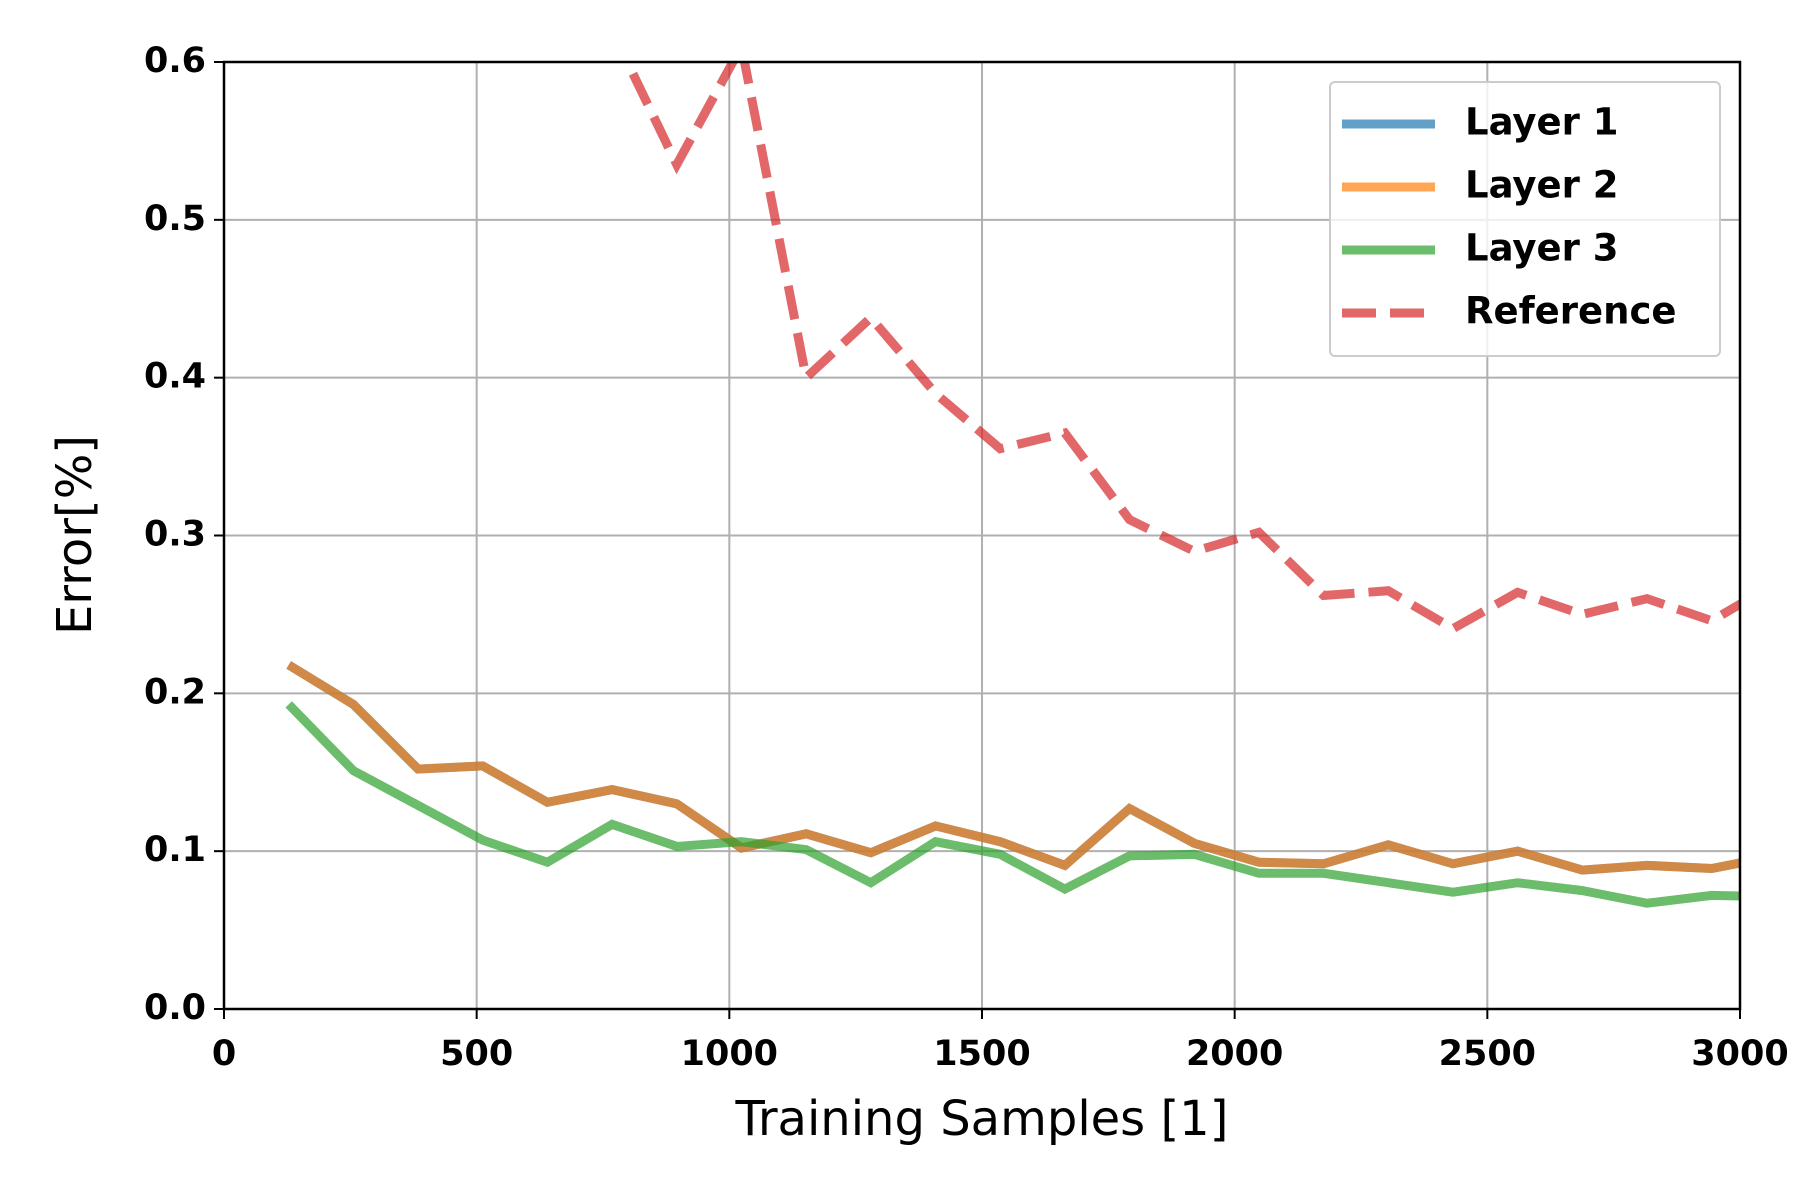  Describe the element at coordinates (1234, 1054) in the screenshot. I see `x-tick-label: 2000` at that location.